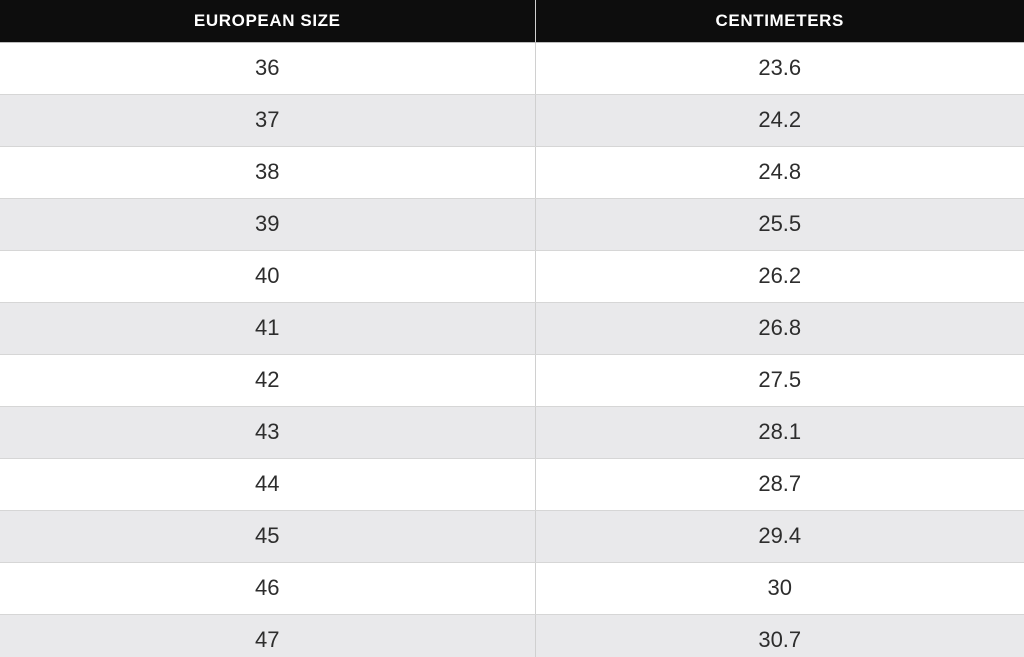  I want to click on table-row: 47 30.7, so click(512, 635).